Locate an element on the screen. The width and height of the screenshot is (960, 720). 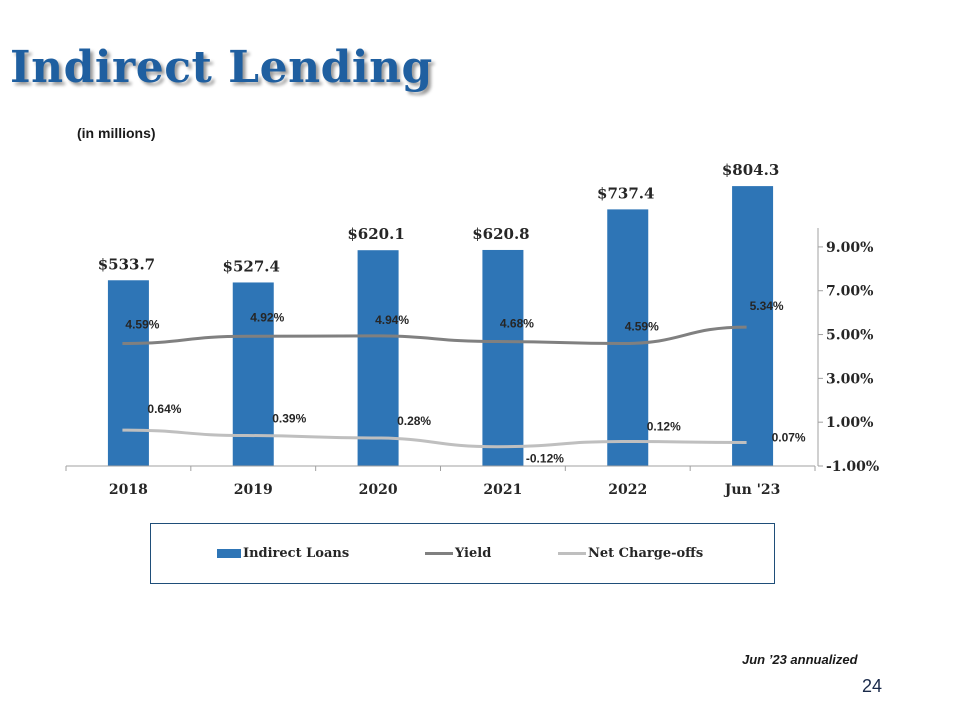
right-axis-tick-label: 1.00% is located at coordinates (849, 423).